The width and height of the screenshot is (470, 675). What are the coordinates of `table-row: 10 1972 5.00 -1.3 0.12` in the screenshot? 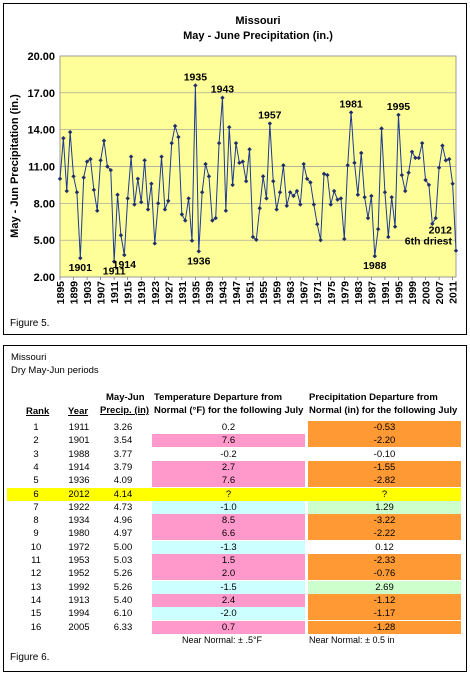 It's located at (236, 547).